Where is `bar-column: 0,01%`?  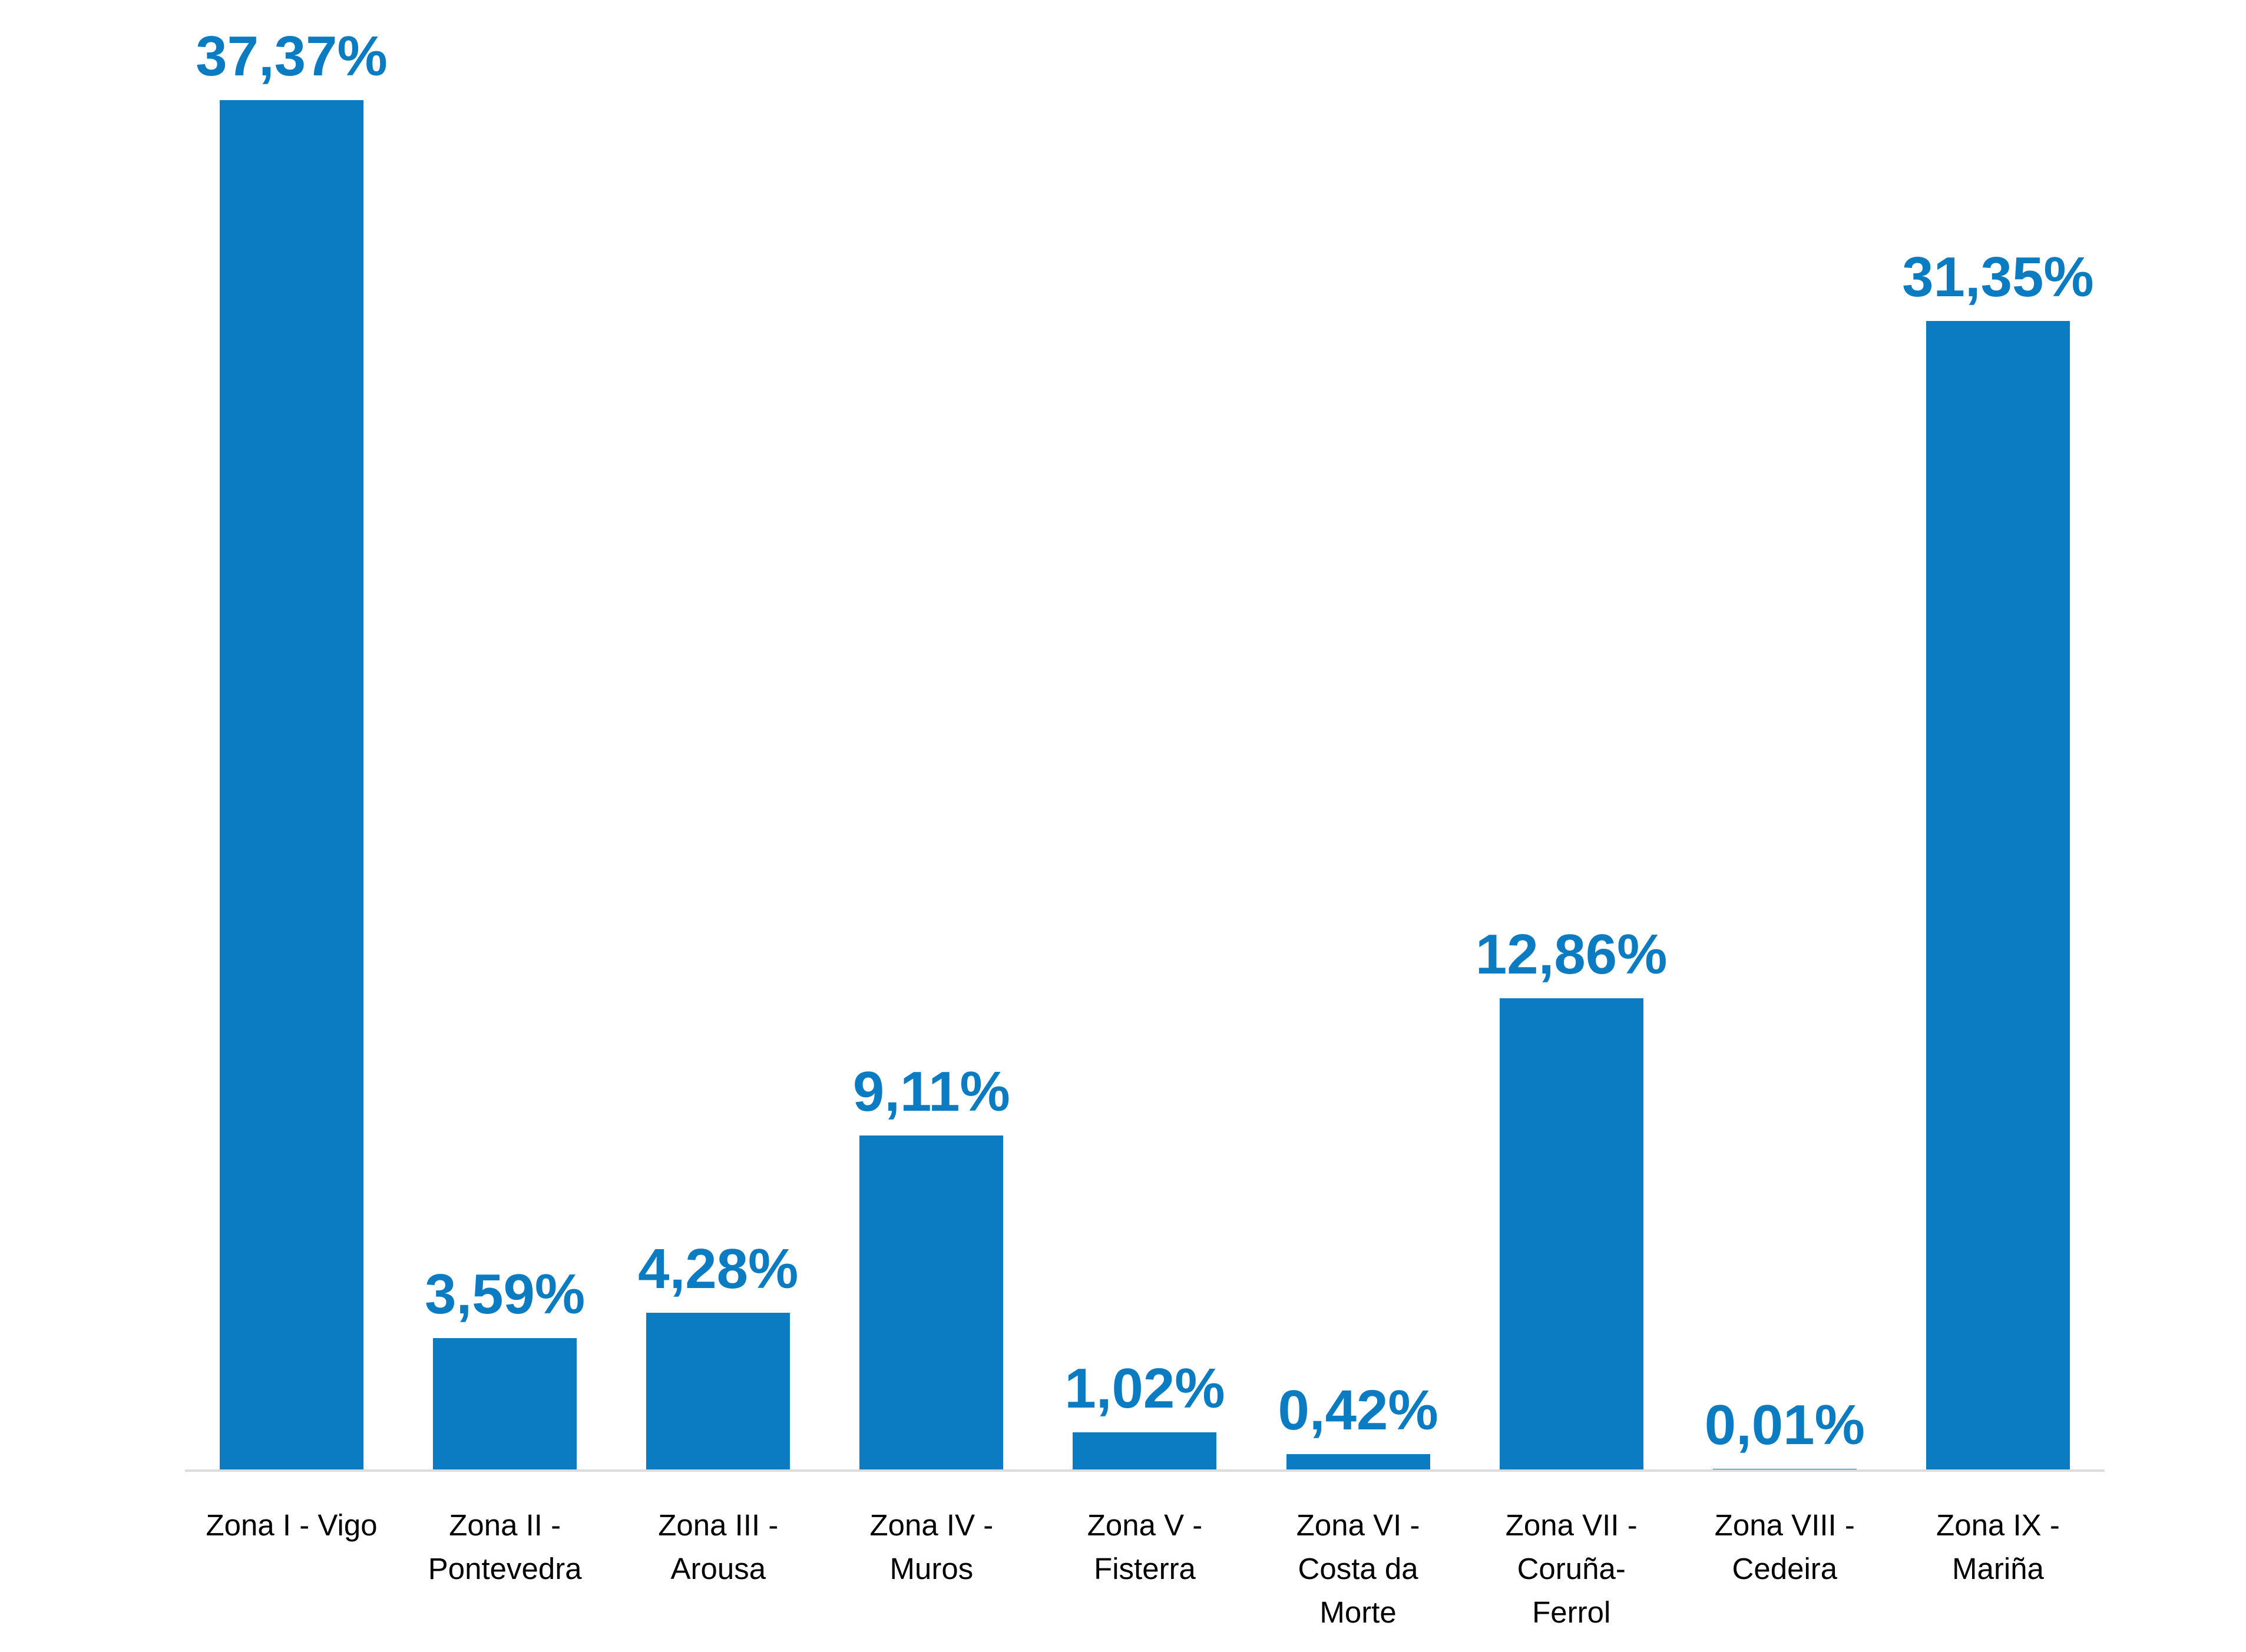
bar-column: 0,01% is located at coordinates (1784, 734).